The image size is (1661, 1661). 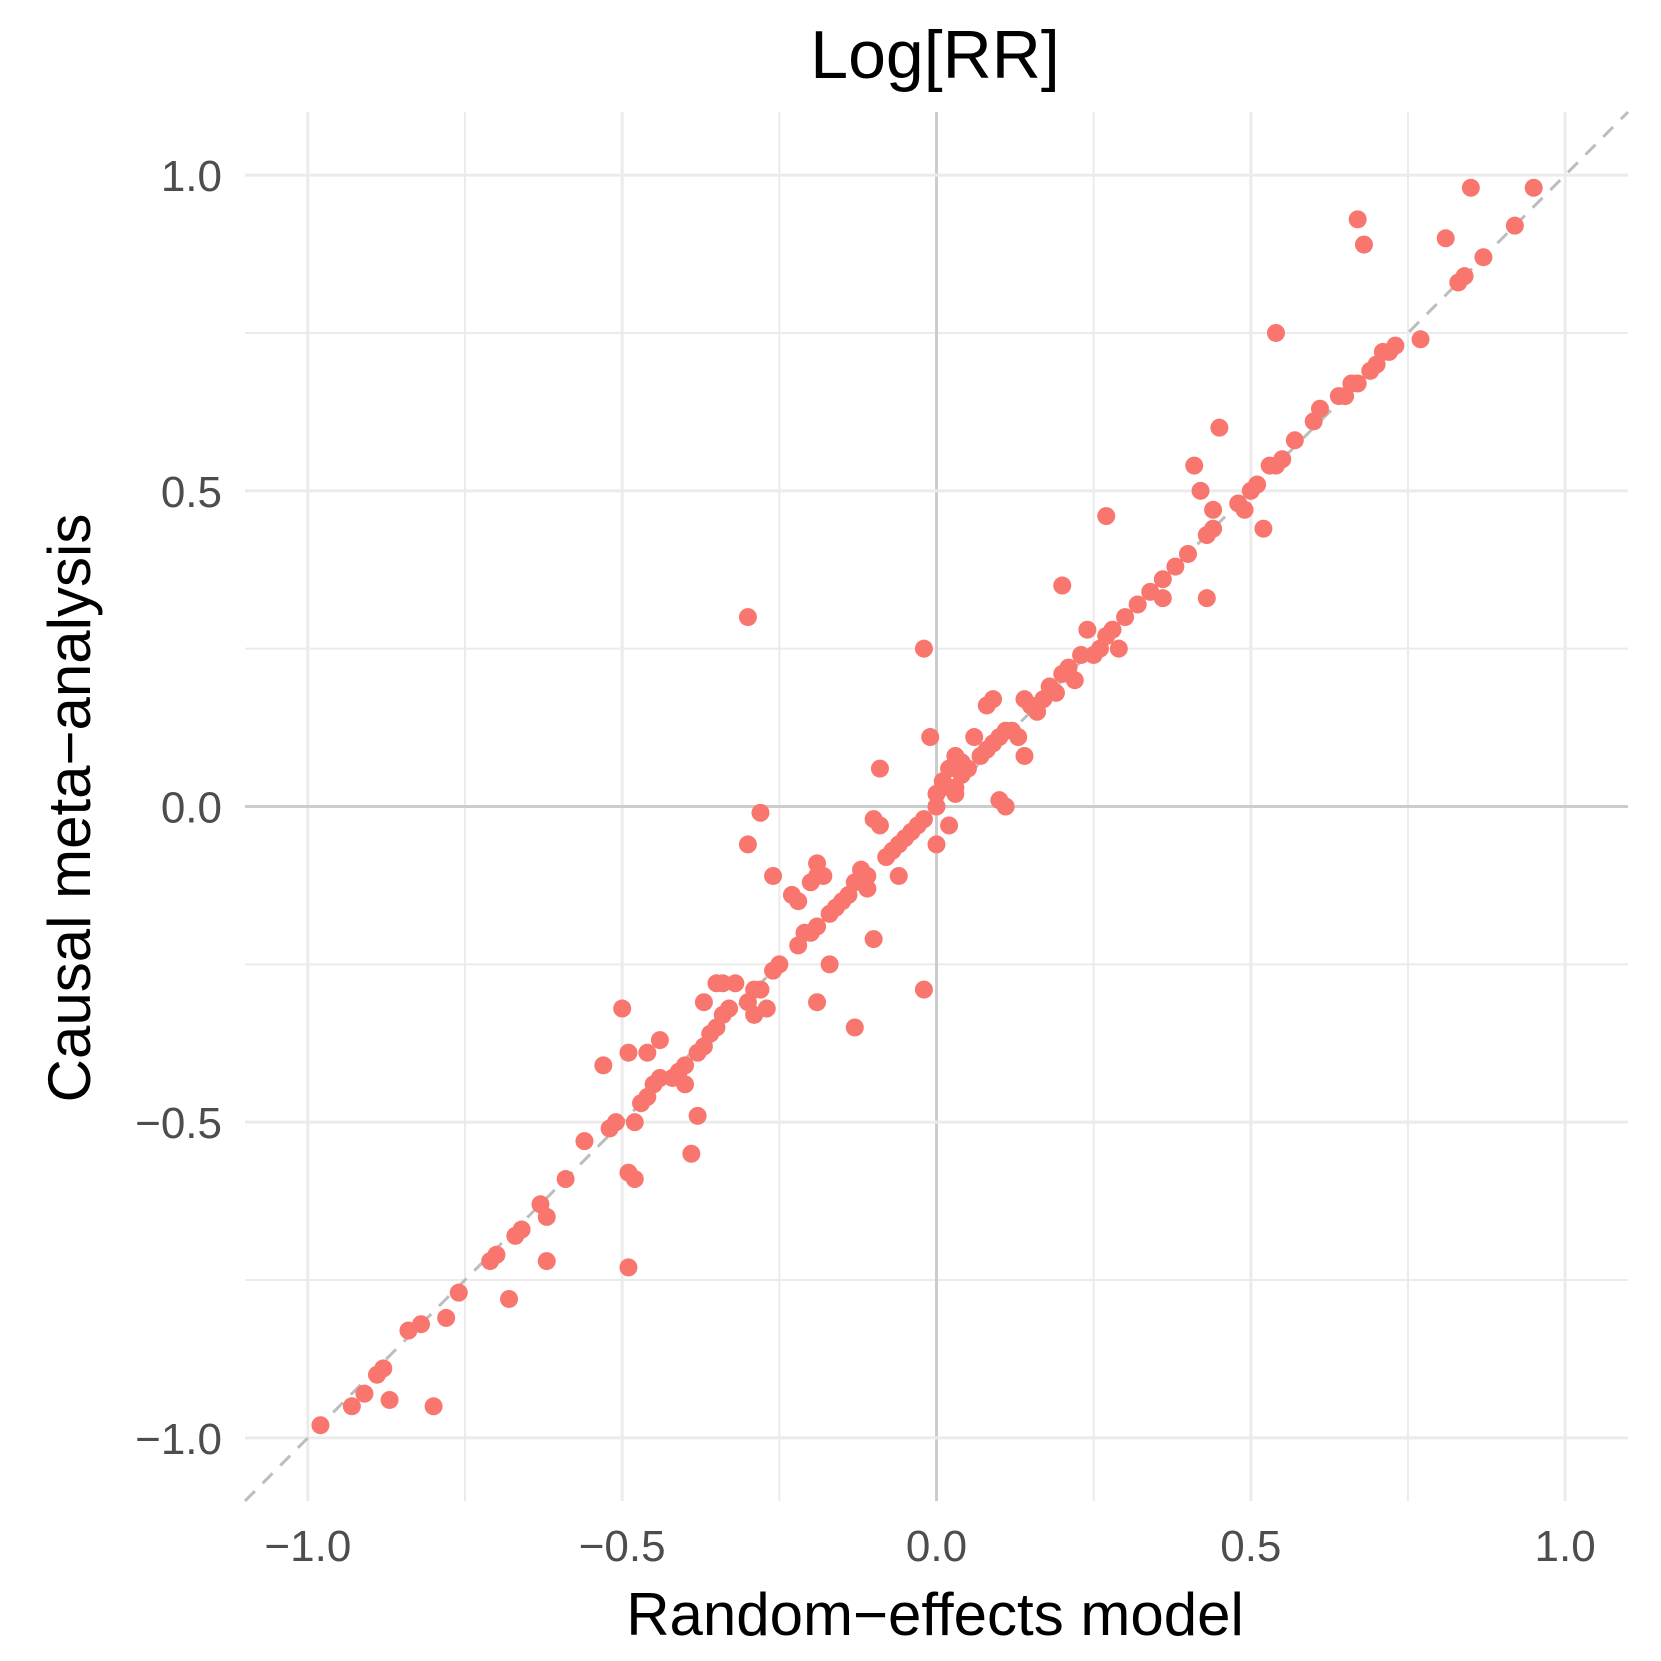 I want to click on y-tick-label: −1.0, so click(x=178, y=1439).